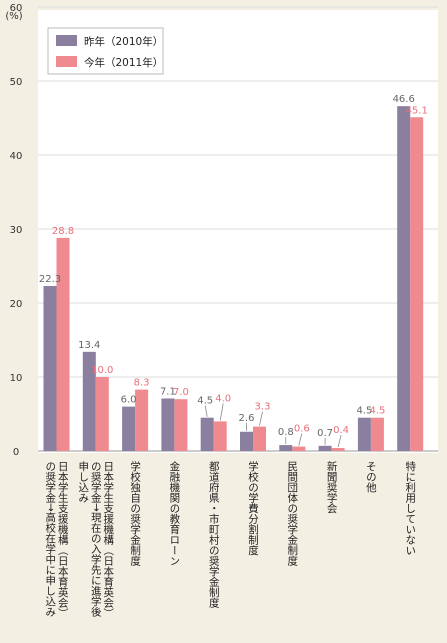 This screenshot has width=447, height=643. Describe the element at coordinates (214, 535) in the screenshot. I see `category-label: 都道府県・市町村の奨学金制度` at that location.